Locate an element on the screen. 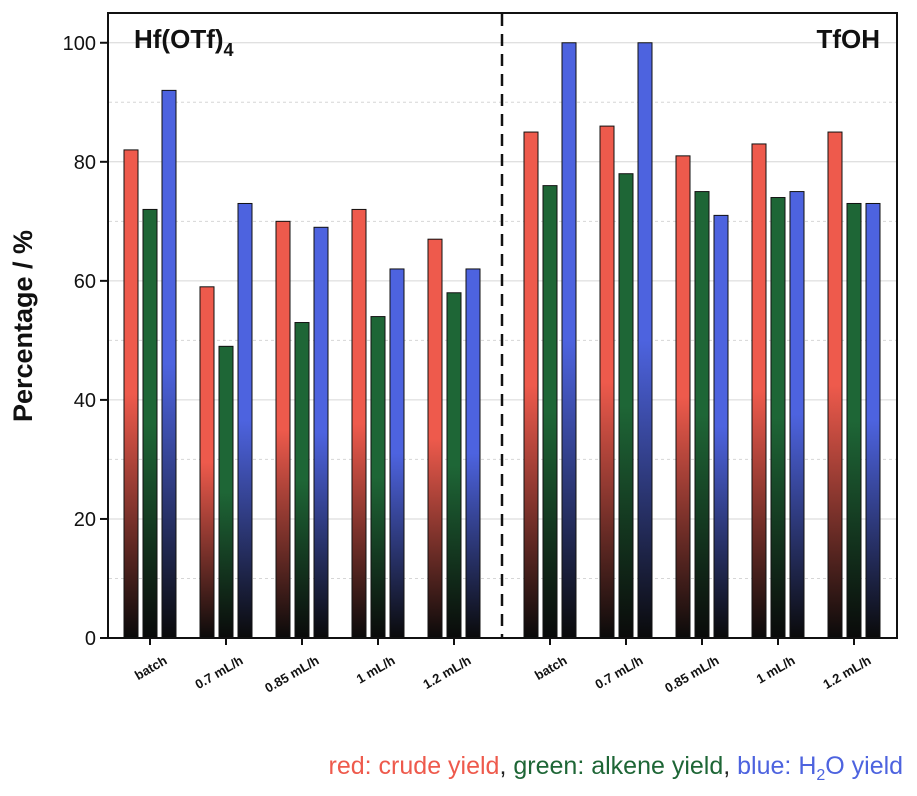  y-tick-label: 80 is located at coordinates (85, 163).